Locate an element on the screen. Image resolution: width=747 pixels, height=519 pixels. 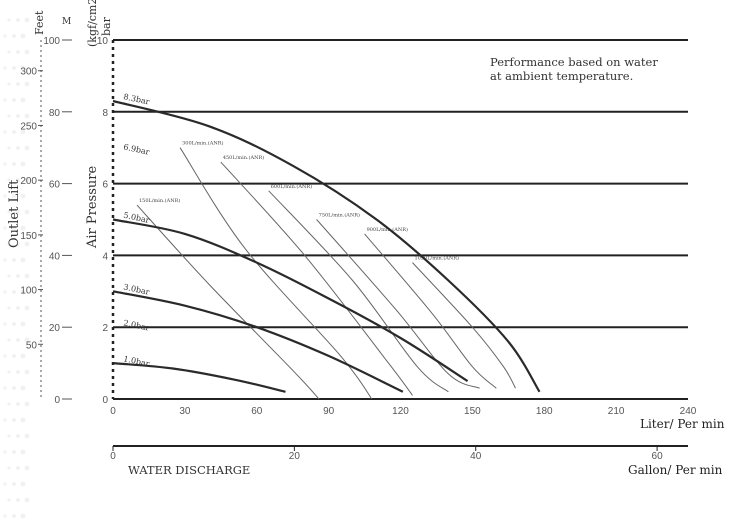
x-tick-180: 180 is located at coordinates (544, 411).